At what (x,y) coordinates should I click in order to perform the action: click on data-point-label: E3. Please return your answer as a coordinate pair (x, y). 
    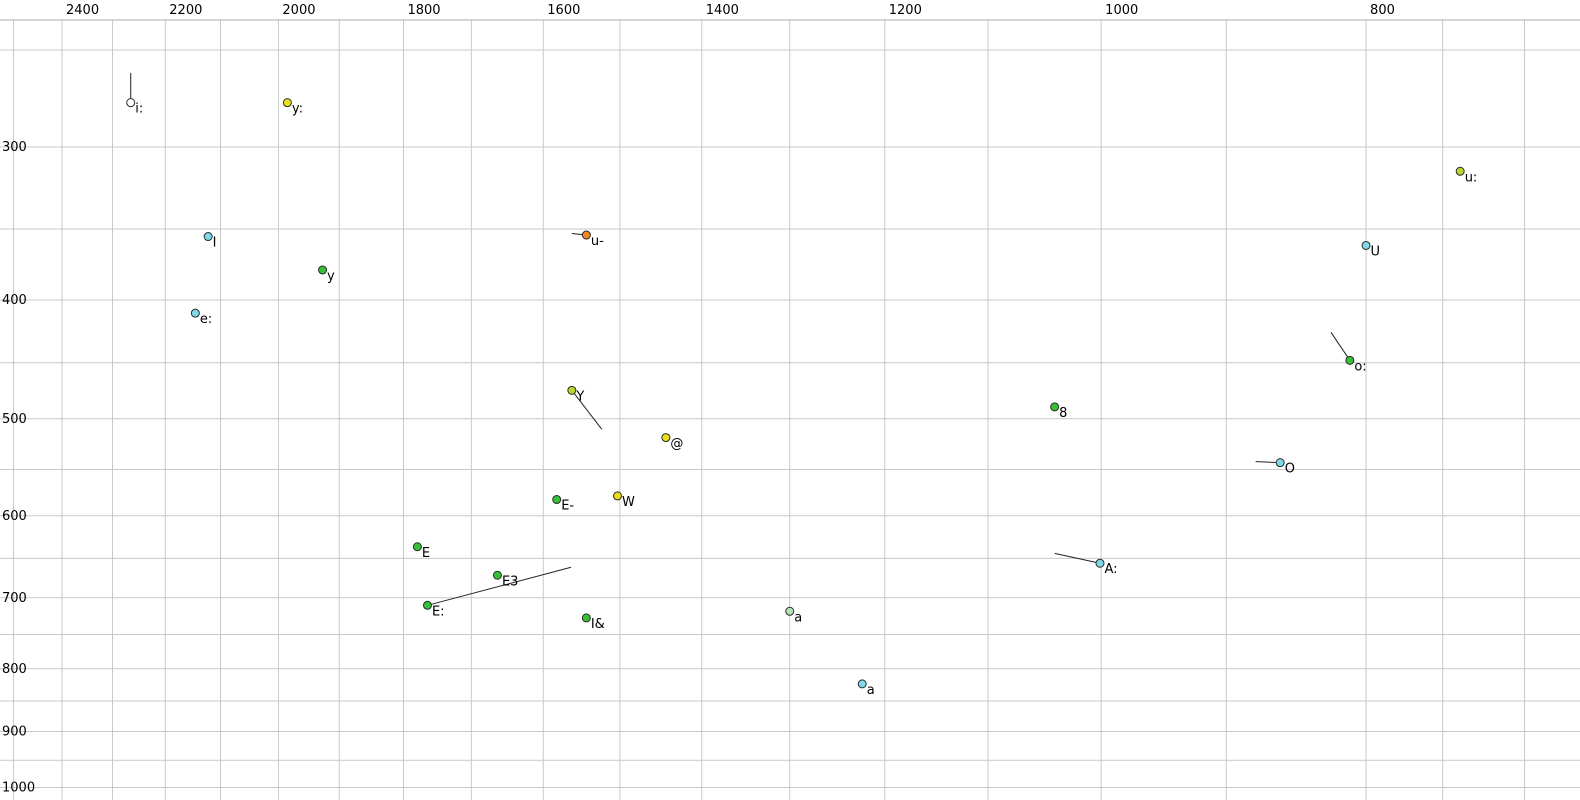
    Looking at the image, I should click on (510, 581).